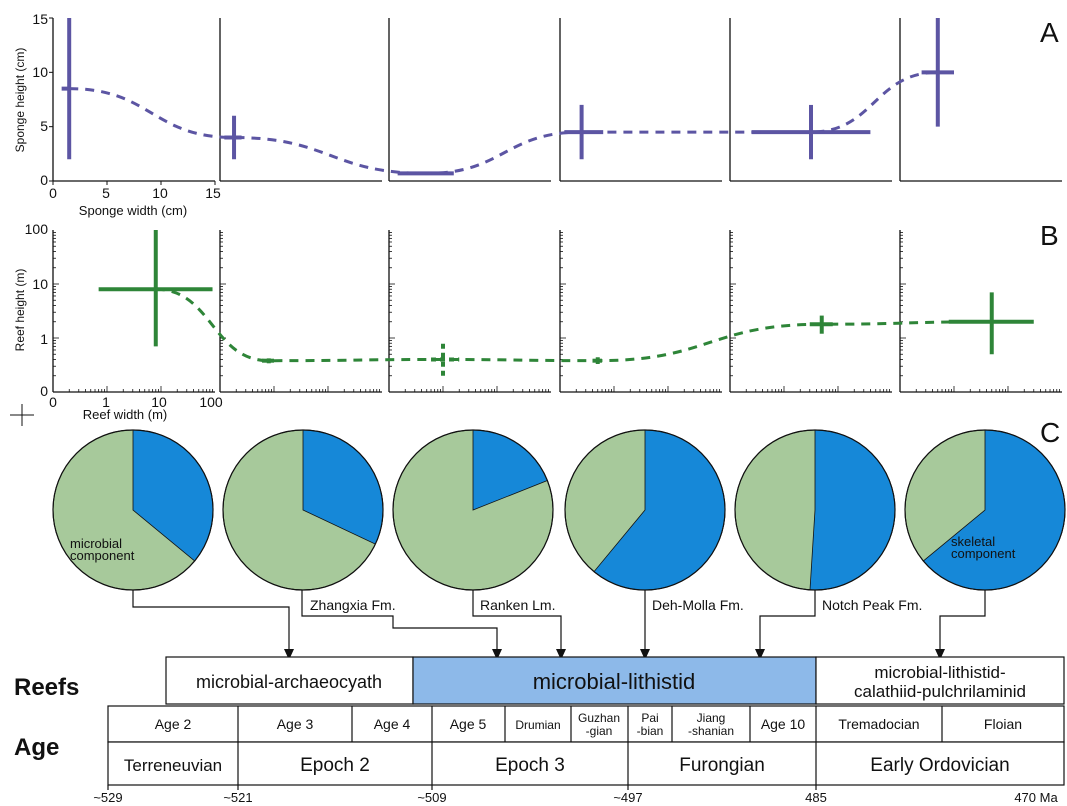 The width and height of the screenshot is (1067, 806). I want to click on ma-497: ~497, so click(627, 797).